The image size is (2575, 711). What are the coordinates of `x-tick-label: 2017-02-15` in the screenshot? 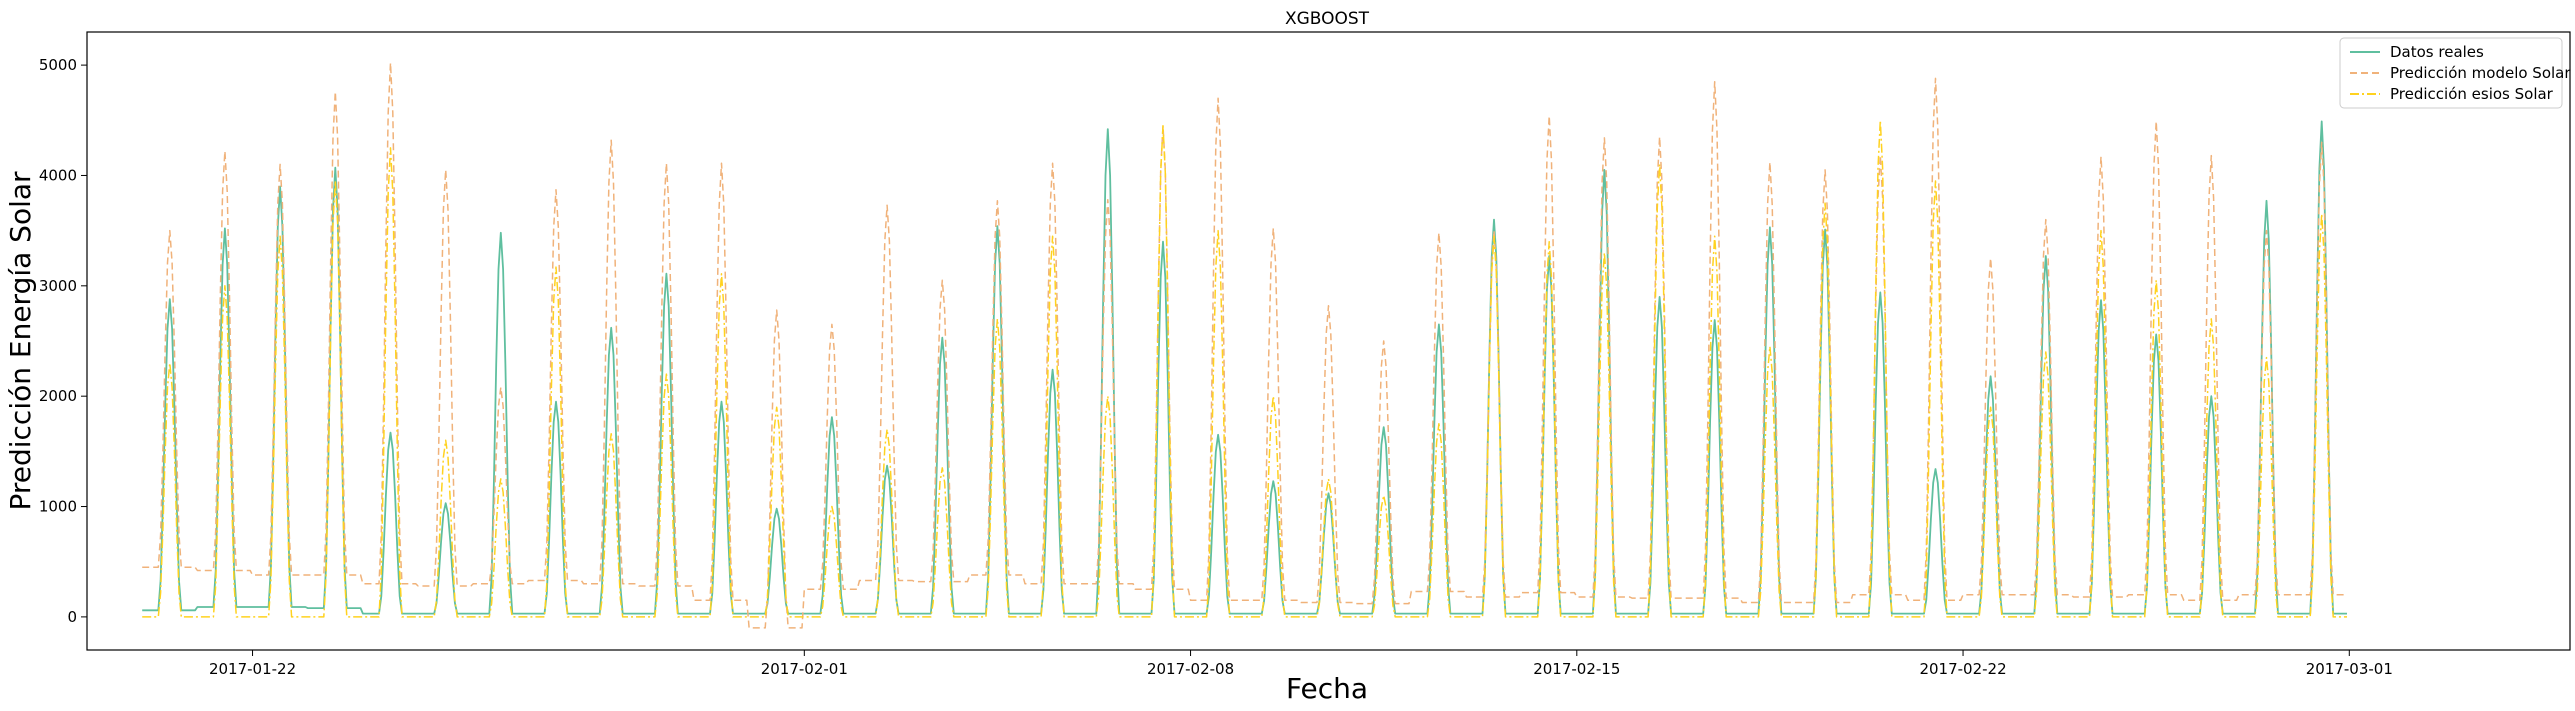 It's located at (1576, 669).